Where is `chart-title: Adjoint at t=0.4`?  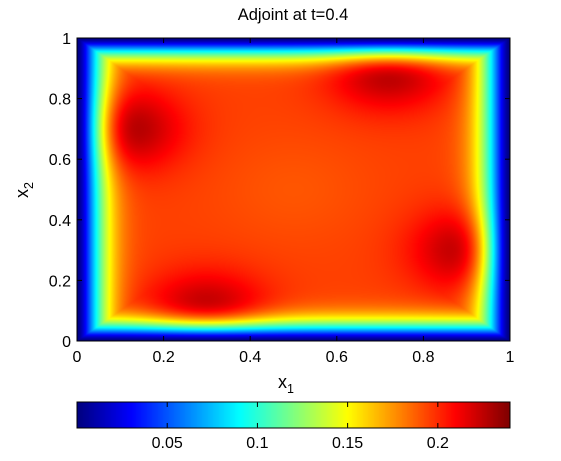
chart-title: Adjoint at t=0.4 is located at coordinates (293, 15).